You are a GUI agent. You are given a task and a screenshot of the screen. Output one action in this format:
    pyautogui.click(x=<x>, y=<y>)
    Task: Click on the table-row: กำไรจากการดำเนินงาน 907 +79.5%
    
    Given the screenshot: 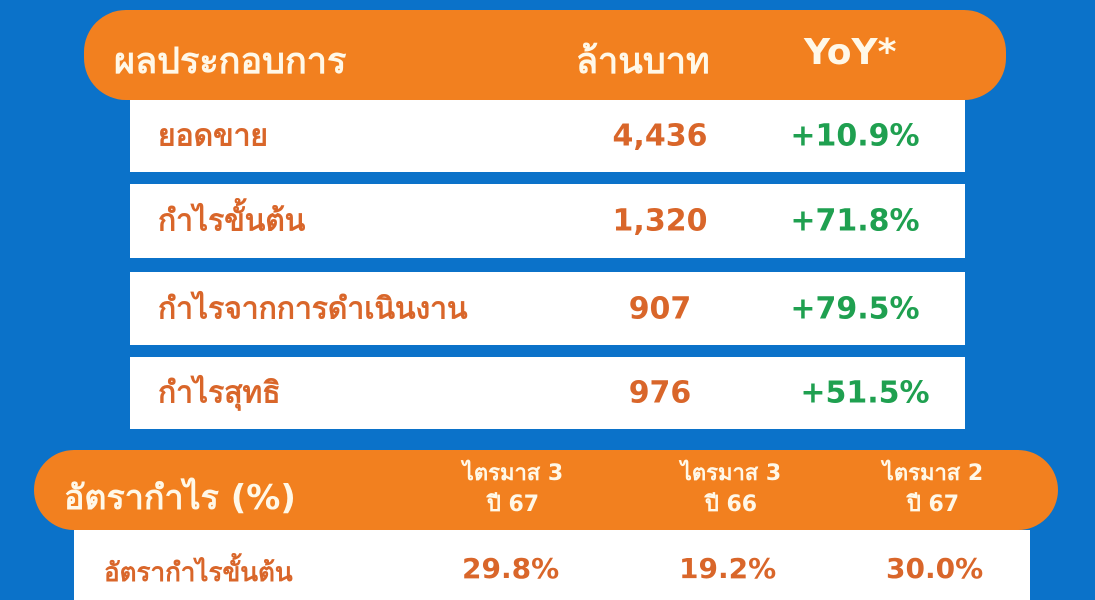 What is the action you would take?
    pyautogui.click(x=547, y=308)
    